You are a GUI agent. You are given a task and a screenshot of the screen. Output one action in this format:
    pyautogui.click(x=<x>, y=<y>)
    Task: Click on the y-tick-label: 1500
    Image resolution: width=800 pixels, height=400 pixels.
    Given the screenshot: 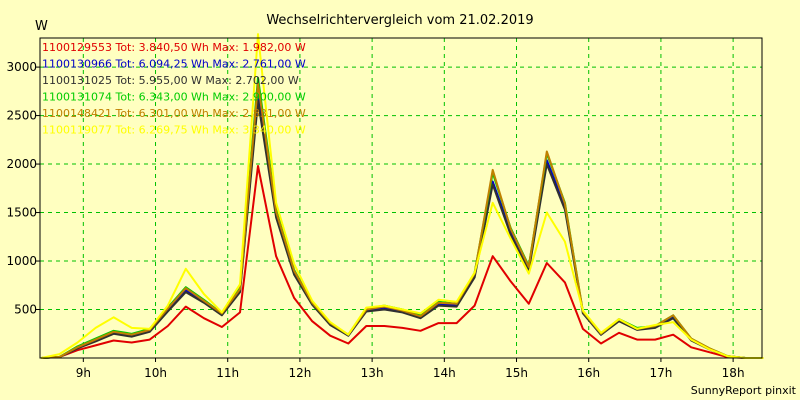 What is the action you would take?
    pyautogui.click(x=21, y=213)
    